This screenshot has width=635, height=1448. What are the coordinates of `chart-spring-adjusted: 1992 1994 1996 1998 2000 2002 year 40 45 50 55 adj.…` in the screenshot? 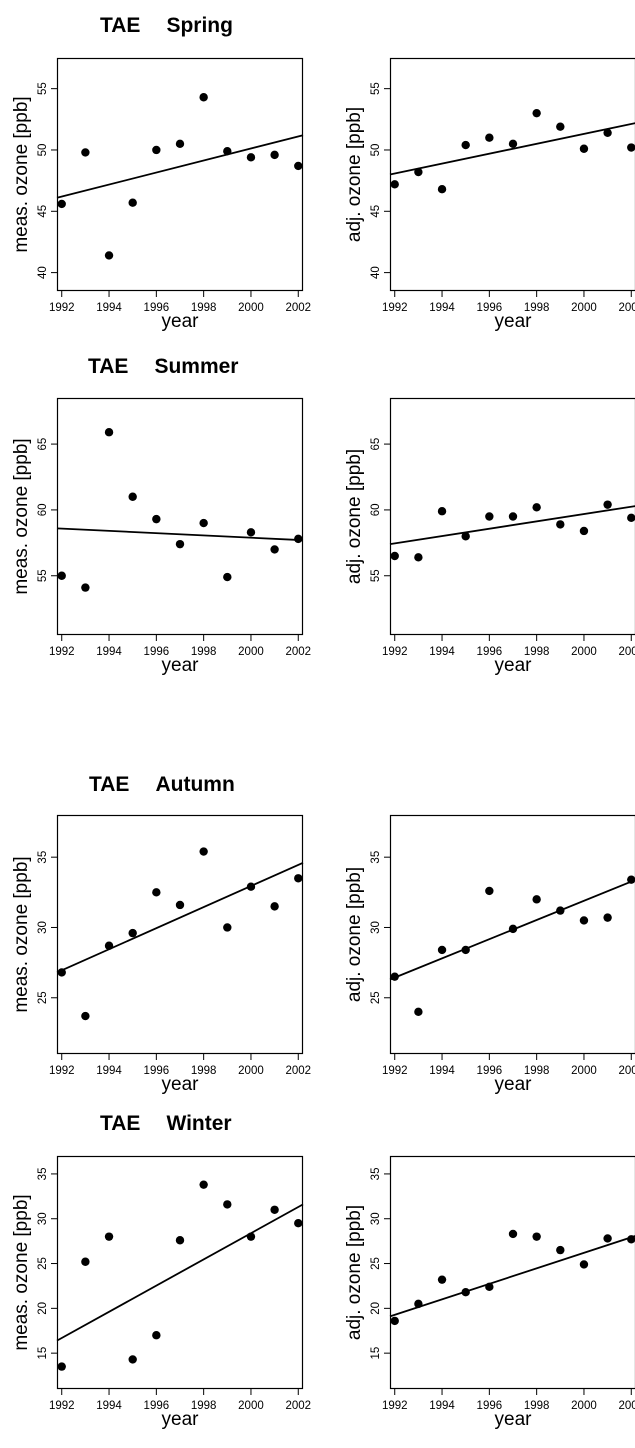 It's located at (489, 194).